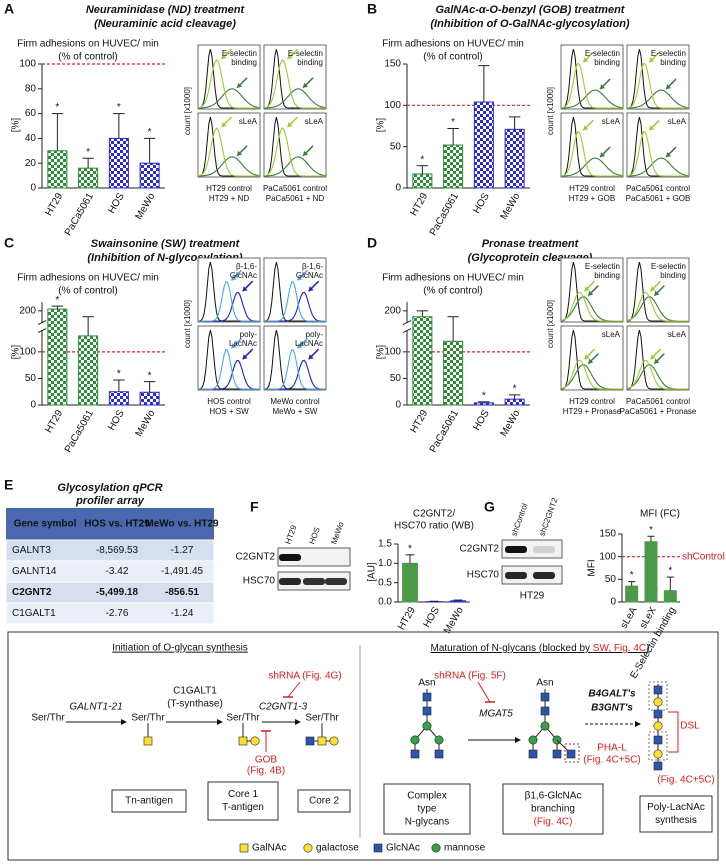  I want to click on chart-title: HSC70 ratio (WB), so click(434, 526).